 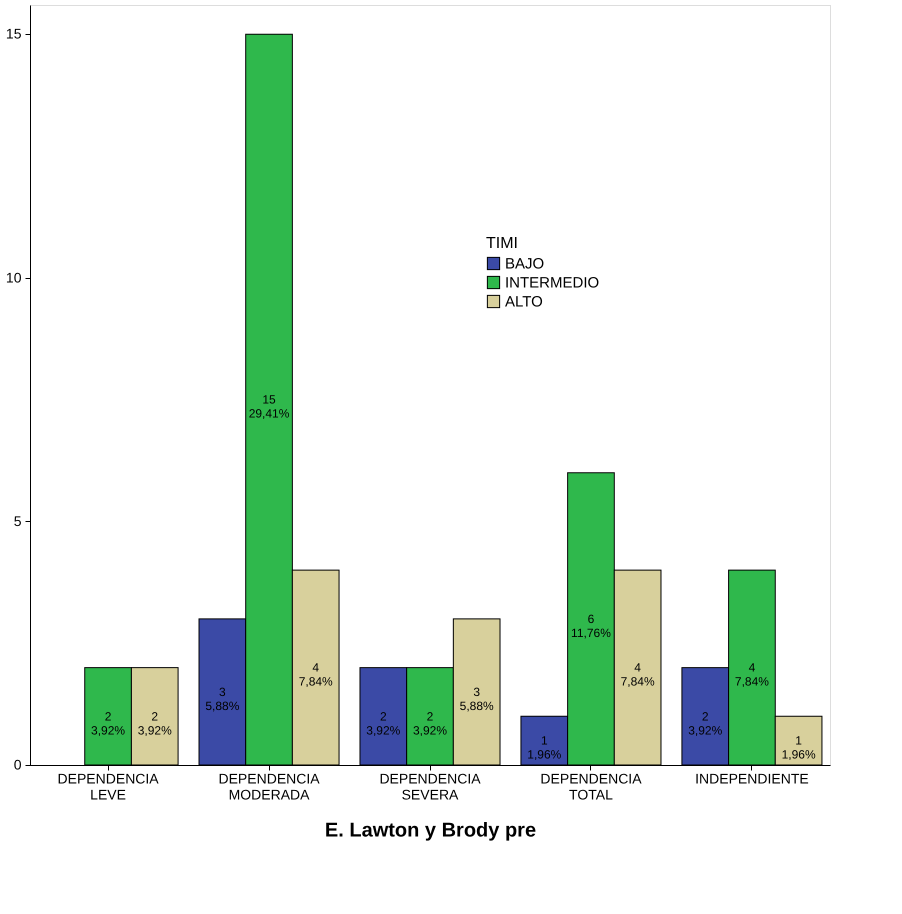 What do you see at coordinates (18, 764) in the screenshot?
I see `y-tick-label: 0` at bounding box center [18, 764].